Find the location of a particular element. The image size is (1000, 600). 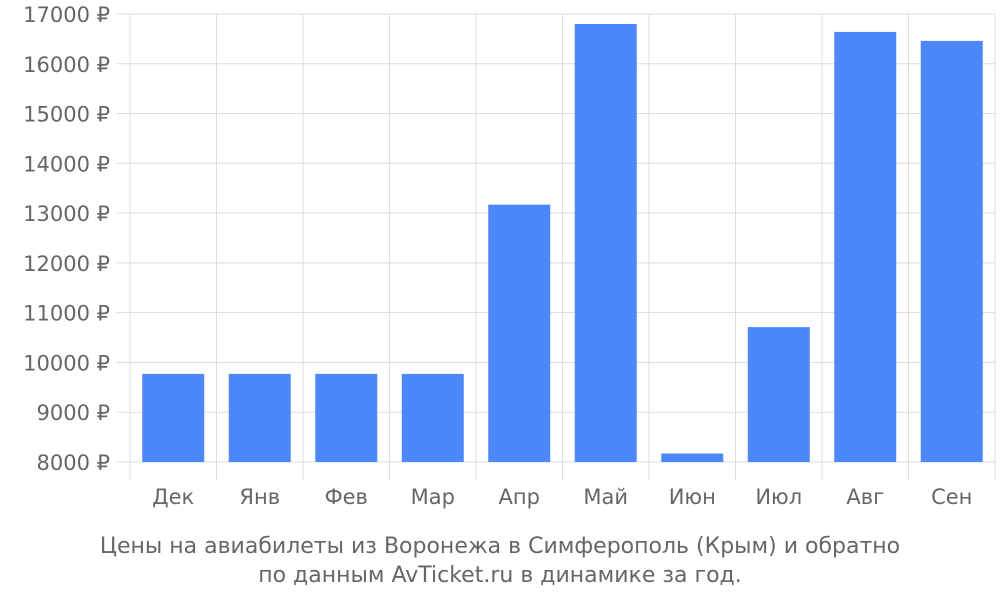

x-tick-label: Июн is located at coordinates (692, 497).